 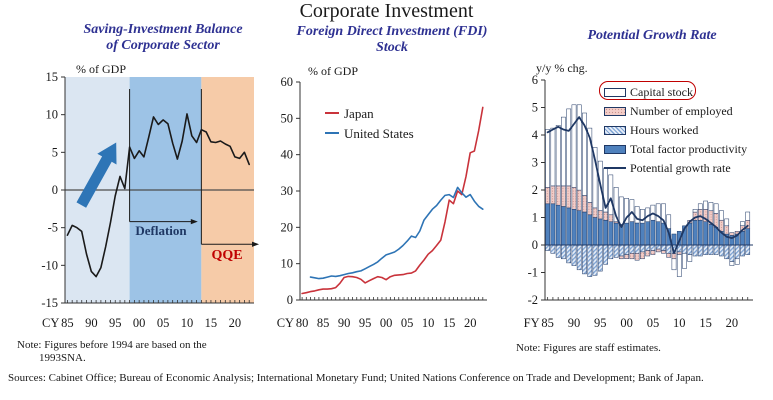 What do you see at coordinates (163, 45) in the screenshot?
I see `left-panel-title-line2: of Corporate Sector` at bounding box center [163, 45].